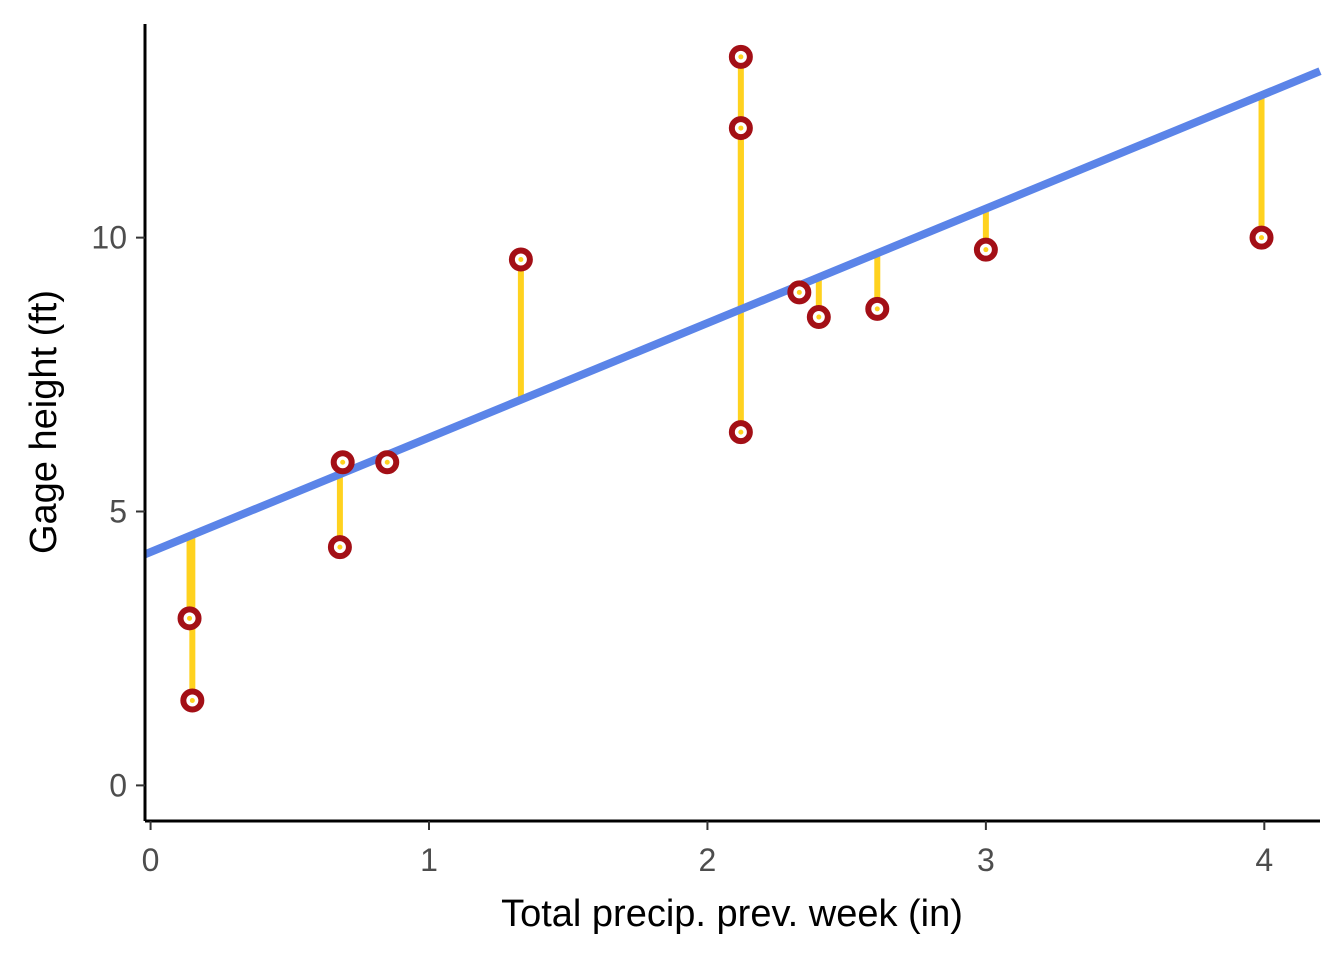 Image resolution: width=1344 pixels, height=960 pixels. Describe the element at coordinates (708, 860) in the screenshot. I see `x-tick-label: 2` at that location.